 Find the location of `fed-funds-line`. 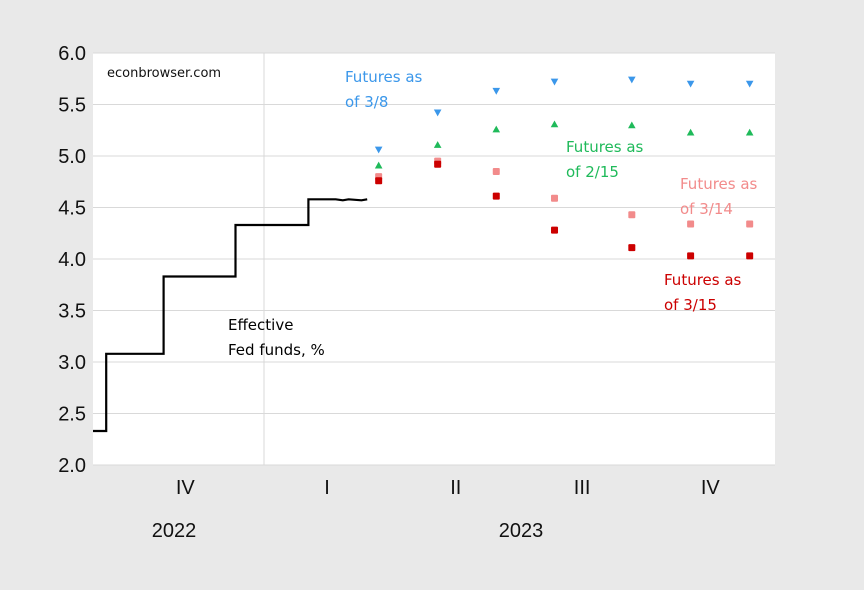

fed-funds-line is located at coordinates (230, 315).